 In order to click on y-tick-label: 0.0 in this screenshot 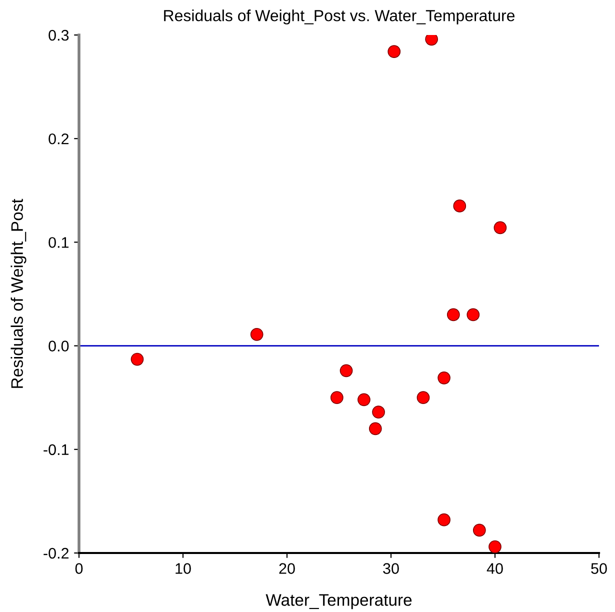, I will do `click(58, 346)`.